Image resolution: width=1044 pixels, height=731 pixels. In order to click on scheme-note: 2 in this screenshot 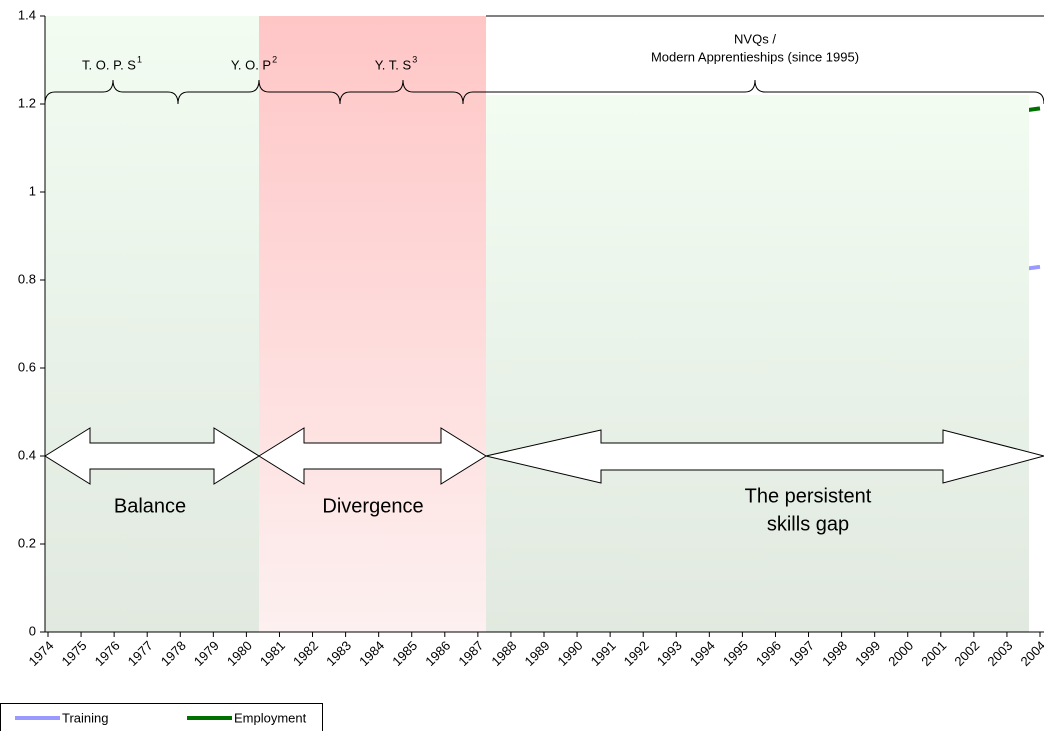, I will do `click(274, 59)`.